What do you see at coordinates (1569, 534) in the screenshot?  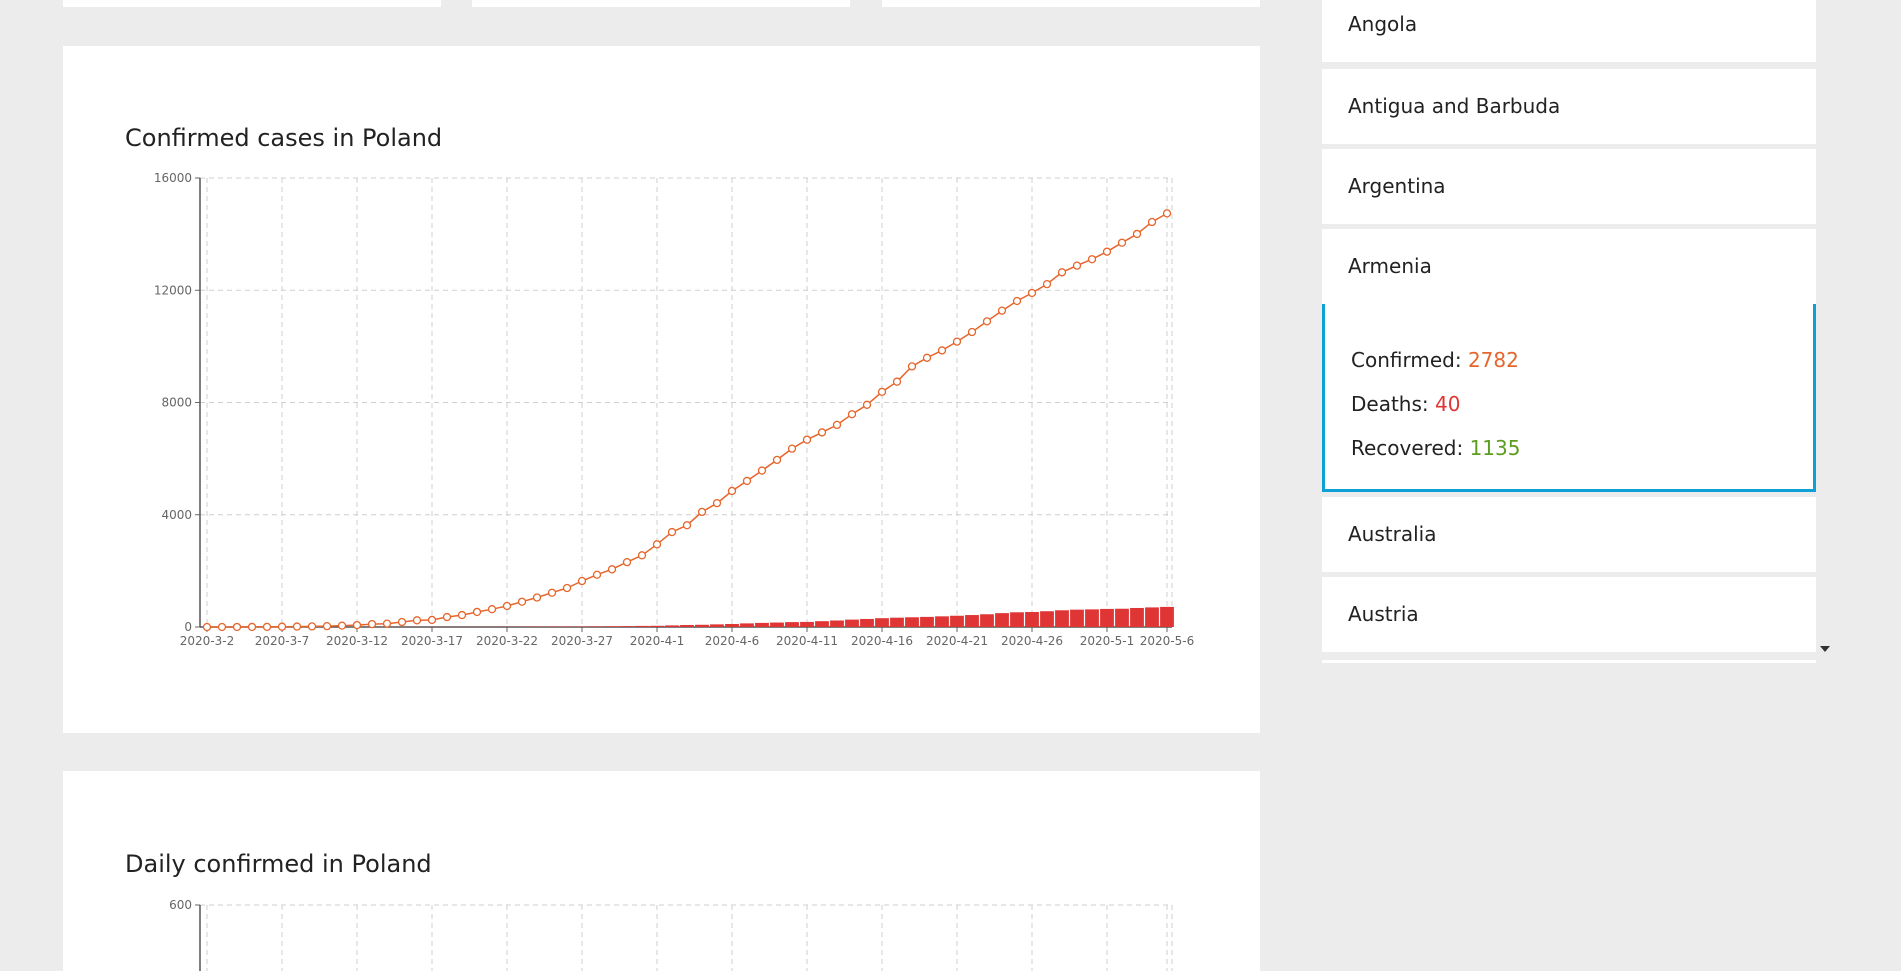 I see `country-item-australia: Australia` at bounding box center [1569, 534].